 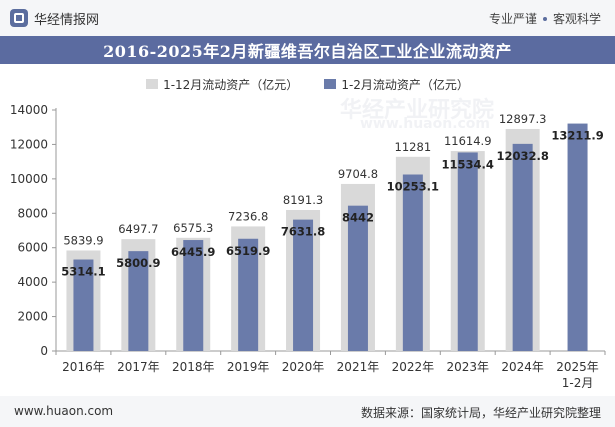 I want to click on legend-label-jan-feb: 1-2月流动资产（亿元）, so click(x=405, y=84).